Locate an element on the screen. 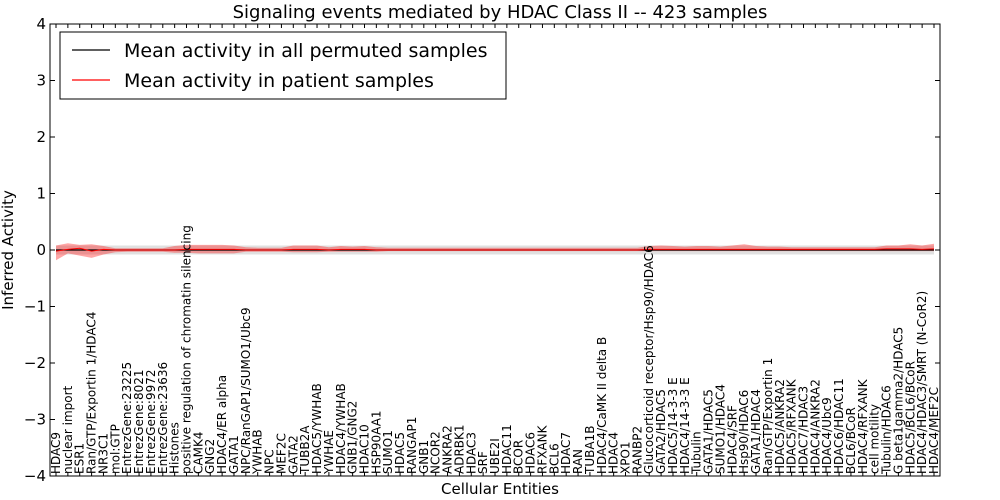 This screenshot has height=500, width=1000. x-tick-label: SUMO1/HDAC4 is located at coordinates (720, 429).